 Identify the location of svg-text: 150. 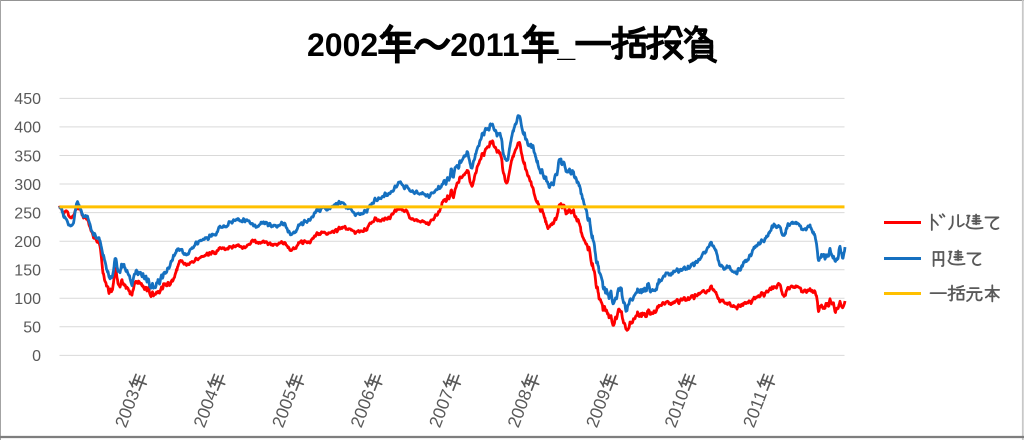
(27, 271).